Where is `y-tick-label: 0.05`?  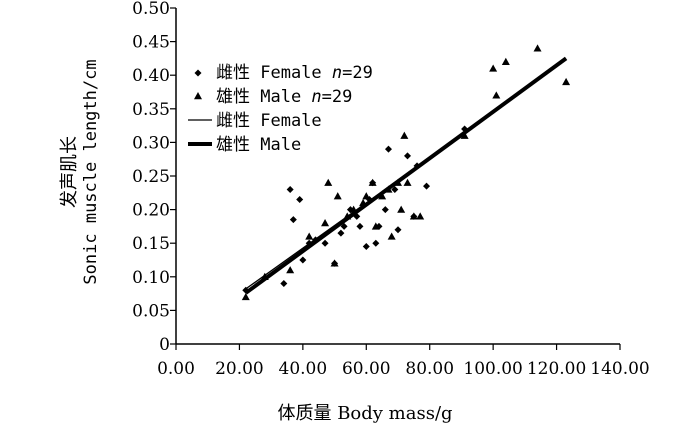 y-tick-label: 0.05 is located at coordinates (151, 311).